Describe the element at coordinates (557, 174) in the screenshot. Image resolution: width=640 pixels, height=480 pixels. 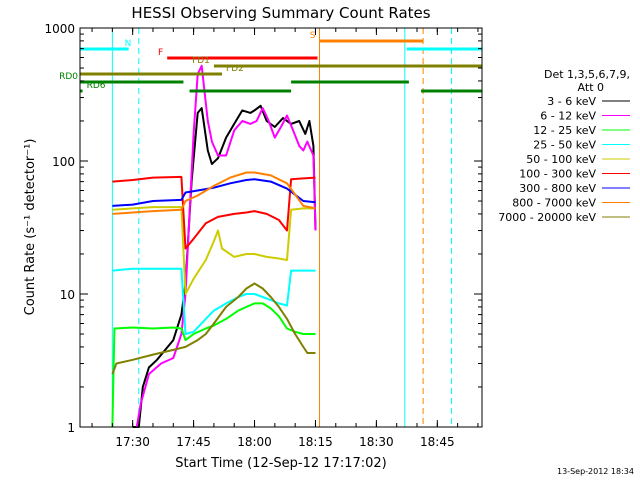
I see `legend-label-100-300-kev: 100 - 300 keV` at that location.